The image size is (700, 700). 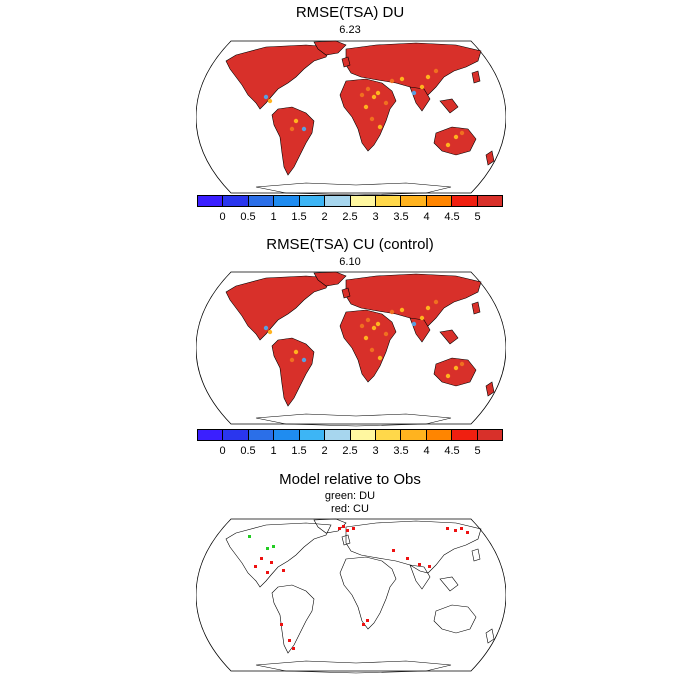 I want to click on du-marker, so click(x=267, y=548).